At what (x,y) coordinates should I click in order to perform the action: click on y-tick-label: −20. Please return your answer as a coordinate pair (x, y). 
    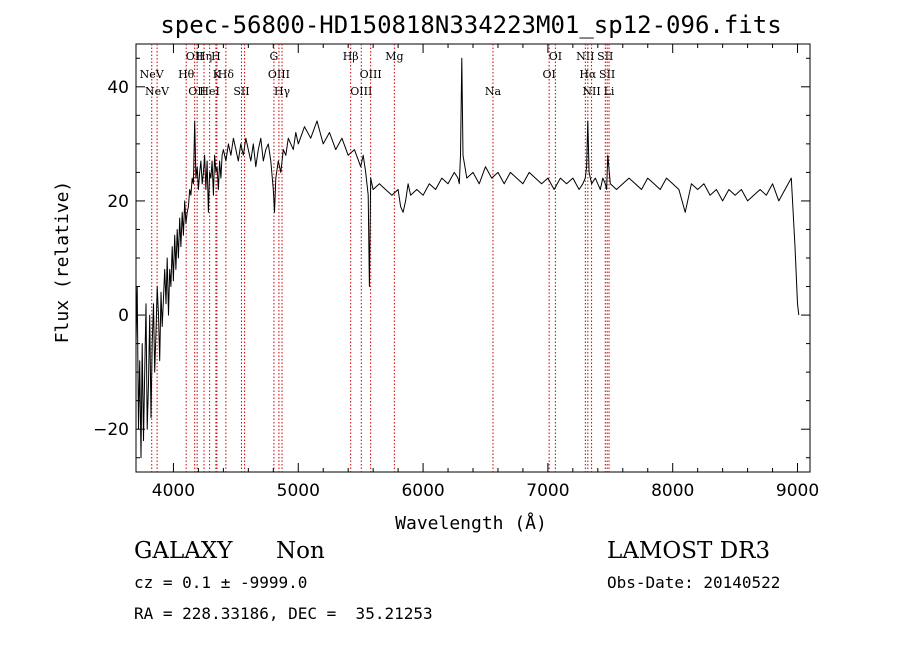
    Looking at the image, I should click on (111, 430).